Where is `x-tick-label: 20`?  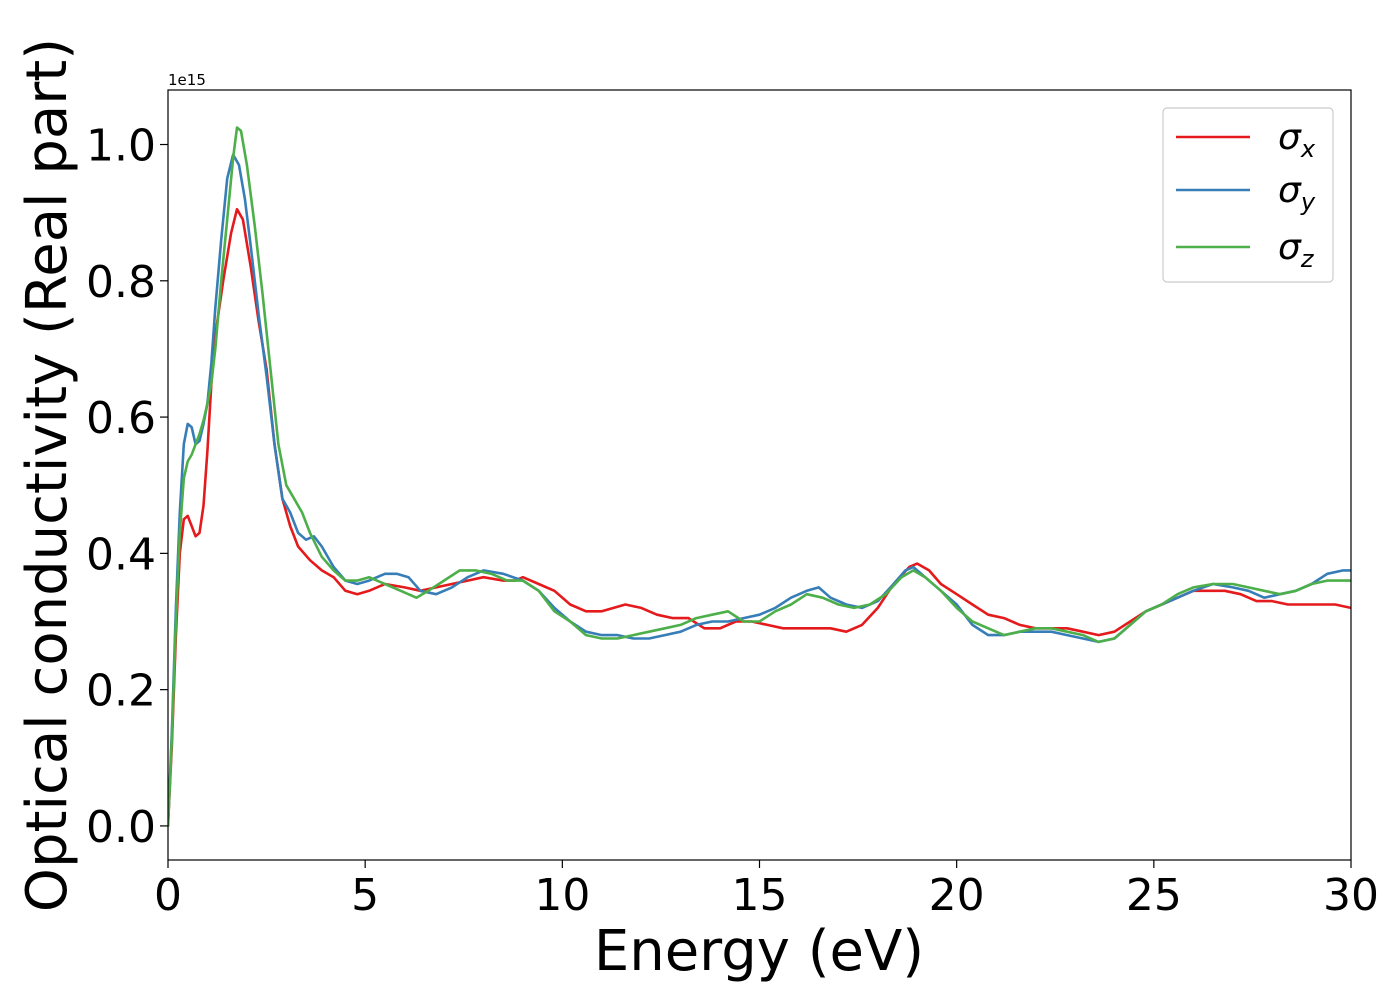 x-tick-label: 20 is located at coordinates (957, 895).